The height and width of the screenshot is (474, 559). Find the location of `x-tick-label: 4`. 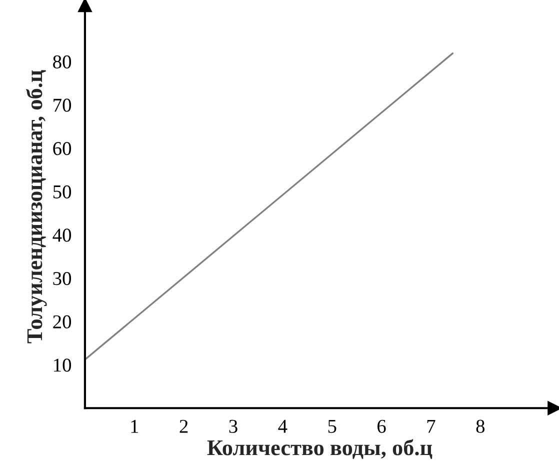

x-tick-label: 4 is located at coordinates (283, 426).